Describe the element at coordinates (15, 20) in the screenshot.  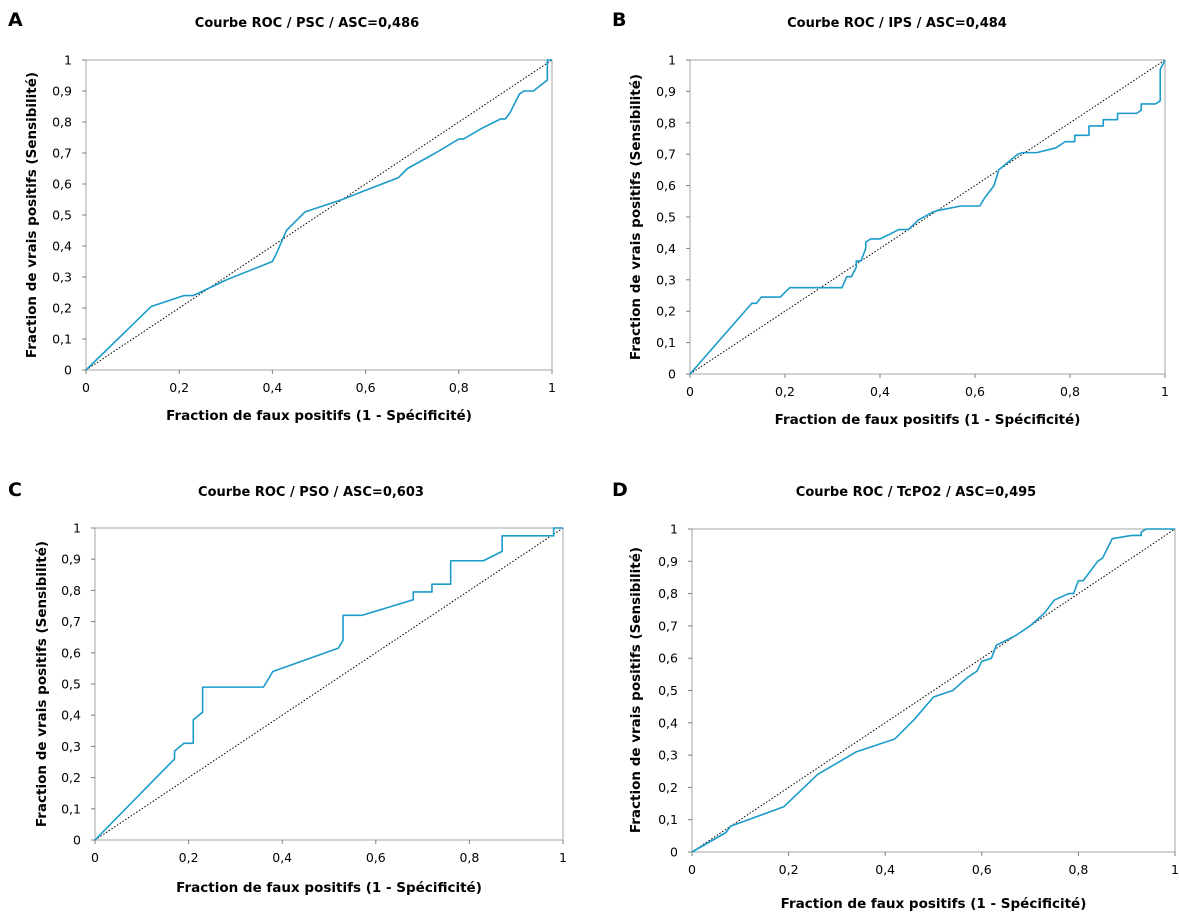
I see `panel-letter: A` at that location.